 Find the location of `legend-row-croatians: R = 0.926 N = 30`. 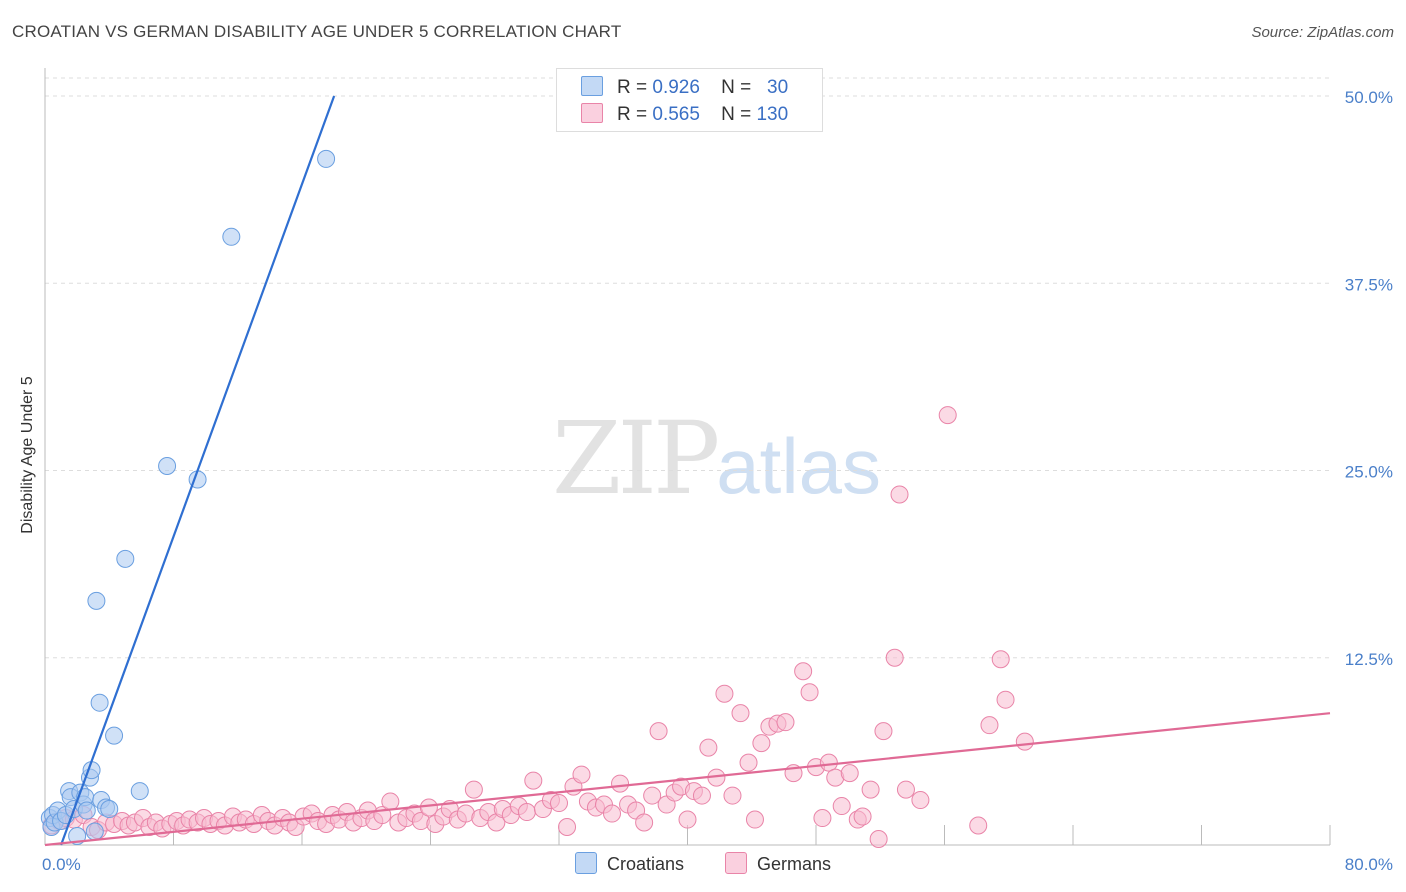

legend-row-croatians: R = 0.926 N = 30 is located at coordinates (684, 87).